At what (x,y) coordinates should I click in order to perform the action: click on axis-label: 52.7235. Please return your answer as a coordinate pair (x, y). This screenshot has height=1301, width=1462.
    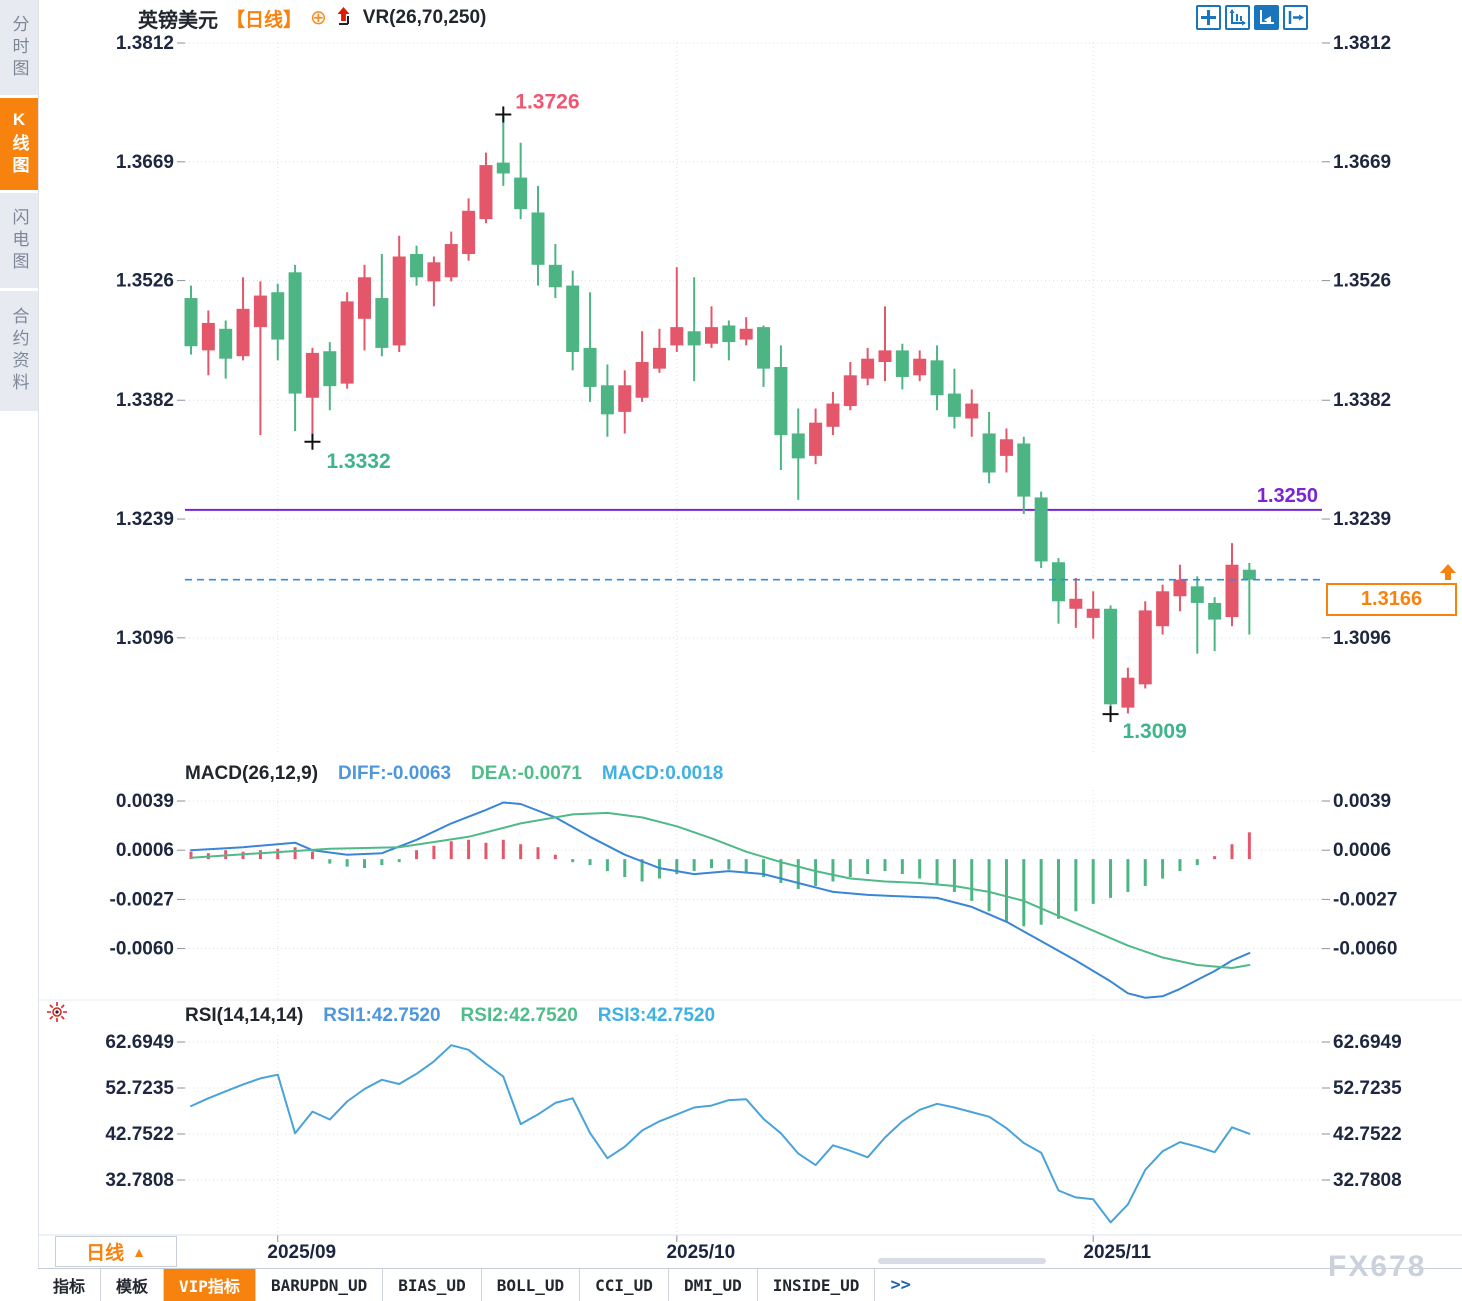
    Looking at the image, I should click on (1367, 1088).